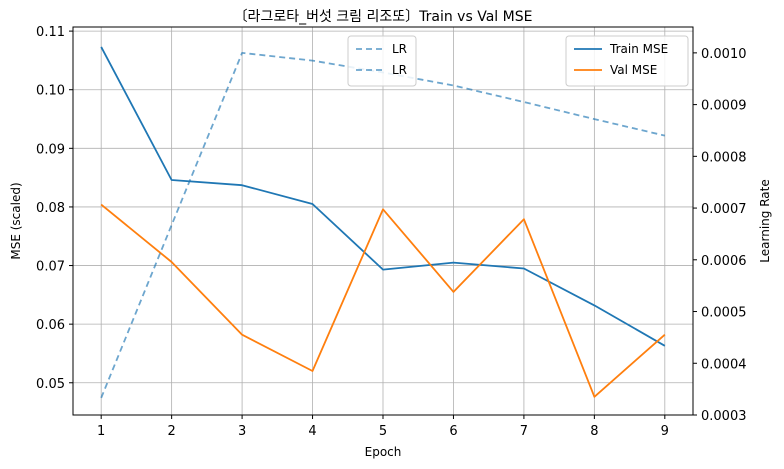 Image resolution: width=784 pixels, height=469 pixels. What do you see at coordinates (633, 70) in the screenshot?
I see `legend-label: Val MSE` at bounding box center [633, 70].